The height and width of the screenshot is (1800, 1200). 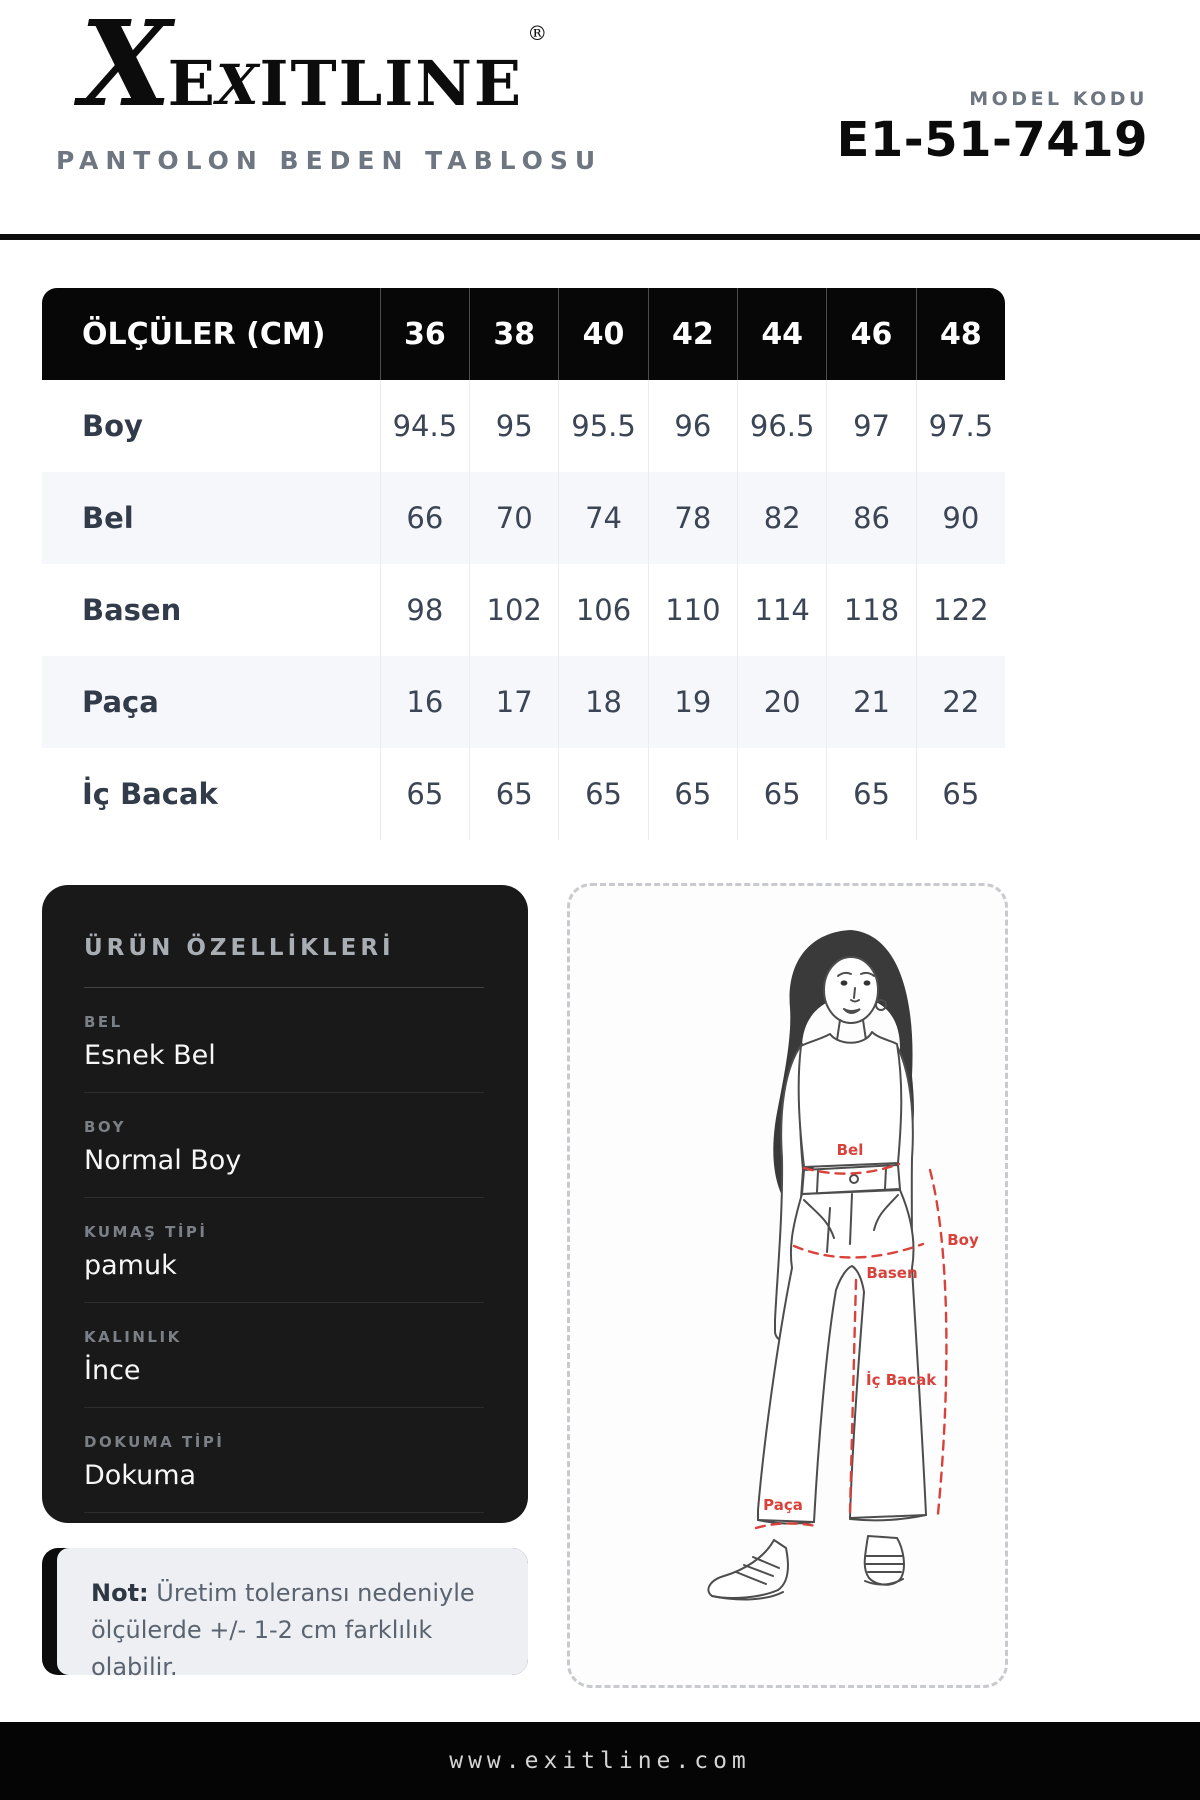 I want to click on figure-fringe, so click(x=851, y=960).